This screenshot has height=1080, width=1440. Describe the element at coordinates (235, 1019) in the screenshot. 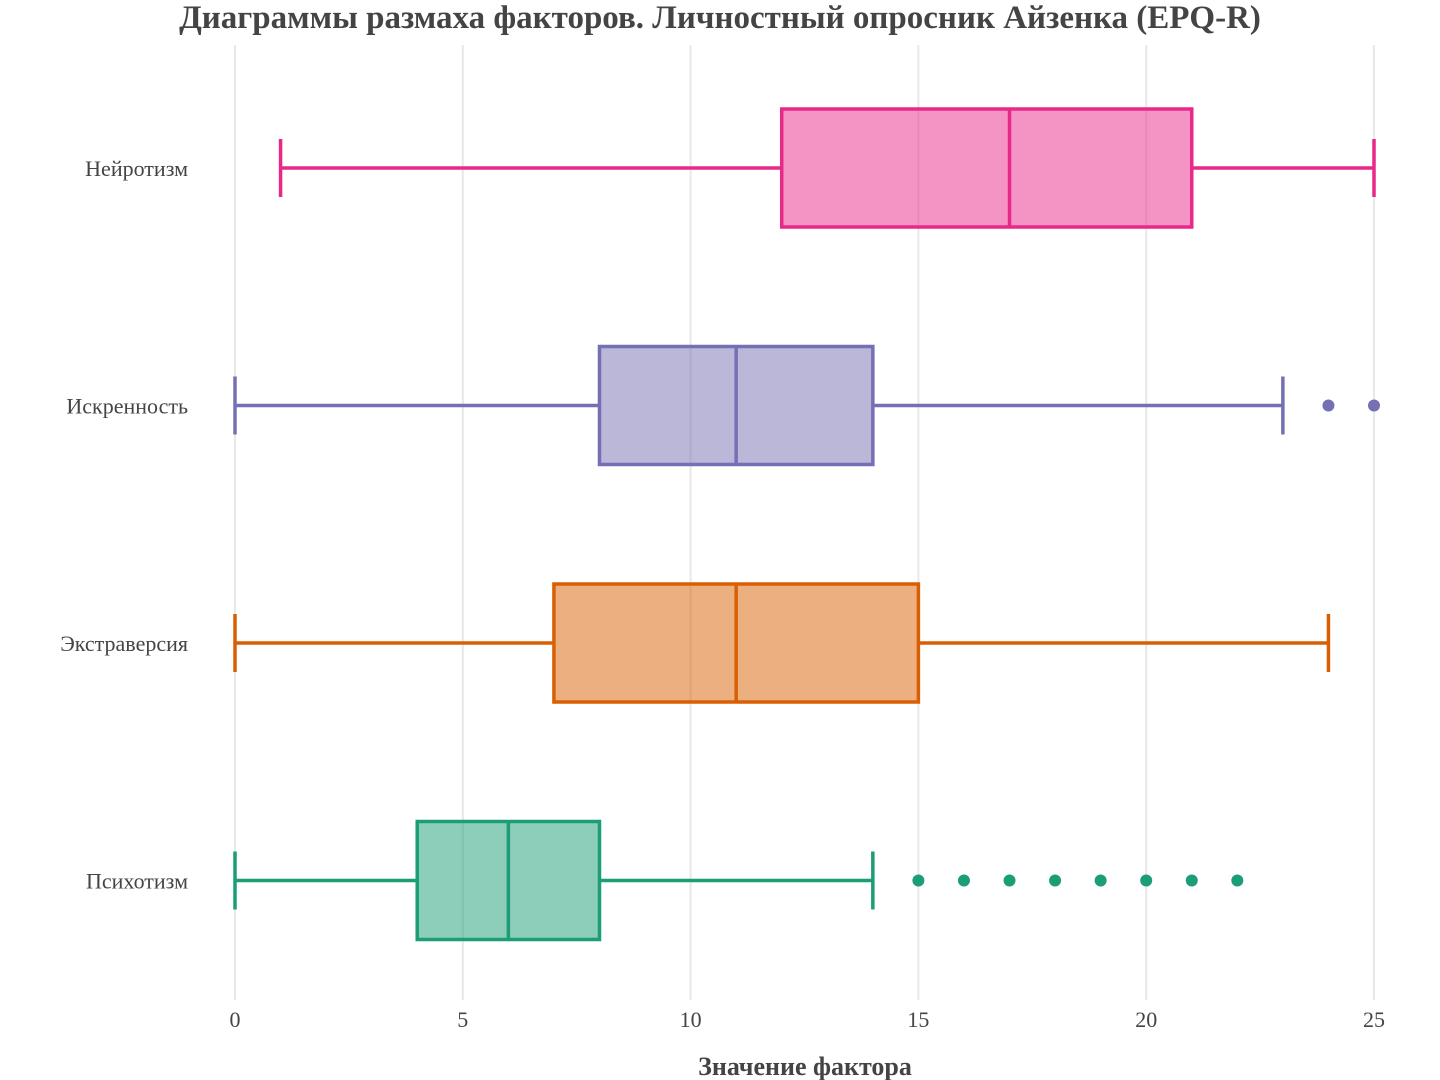

I see `x-tick-label: 0` at that location.